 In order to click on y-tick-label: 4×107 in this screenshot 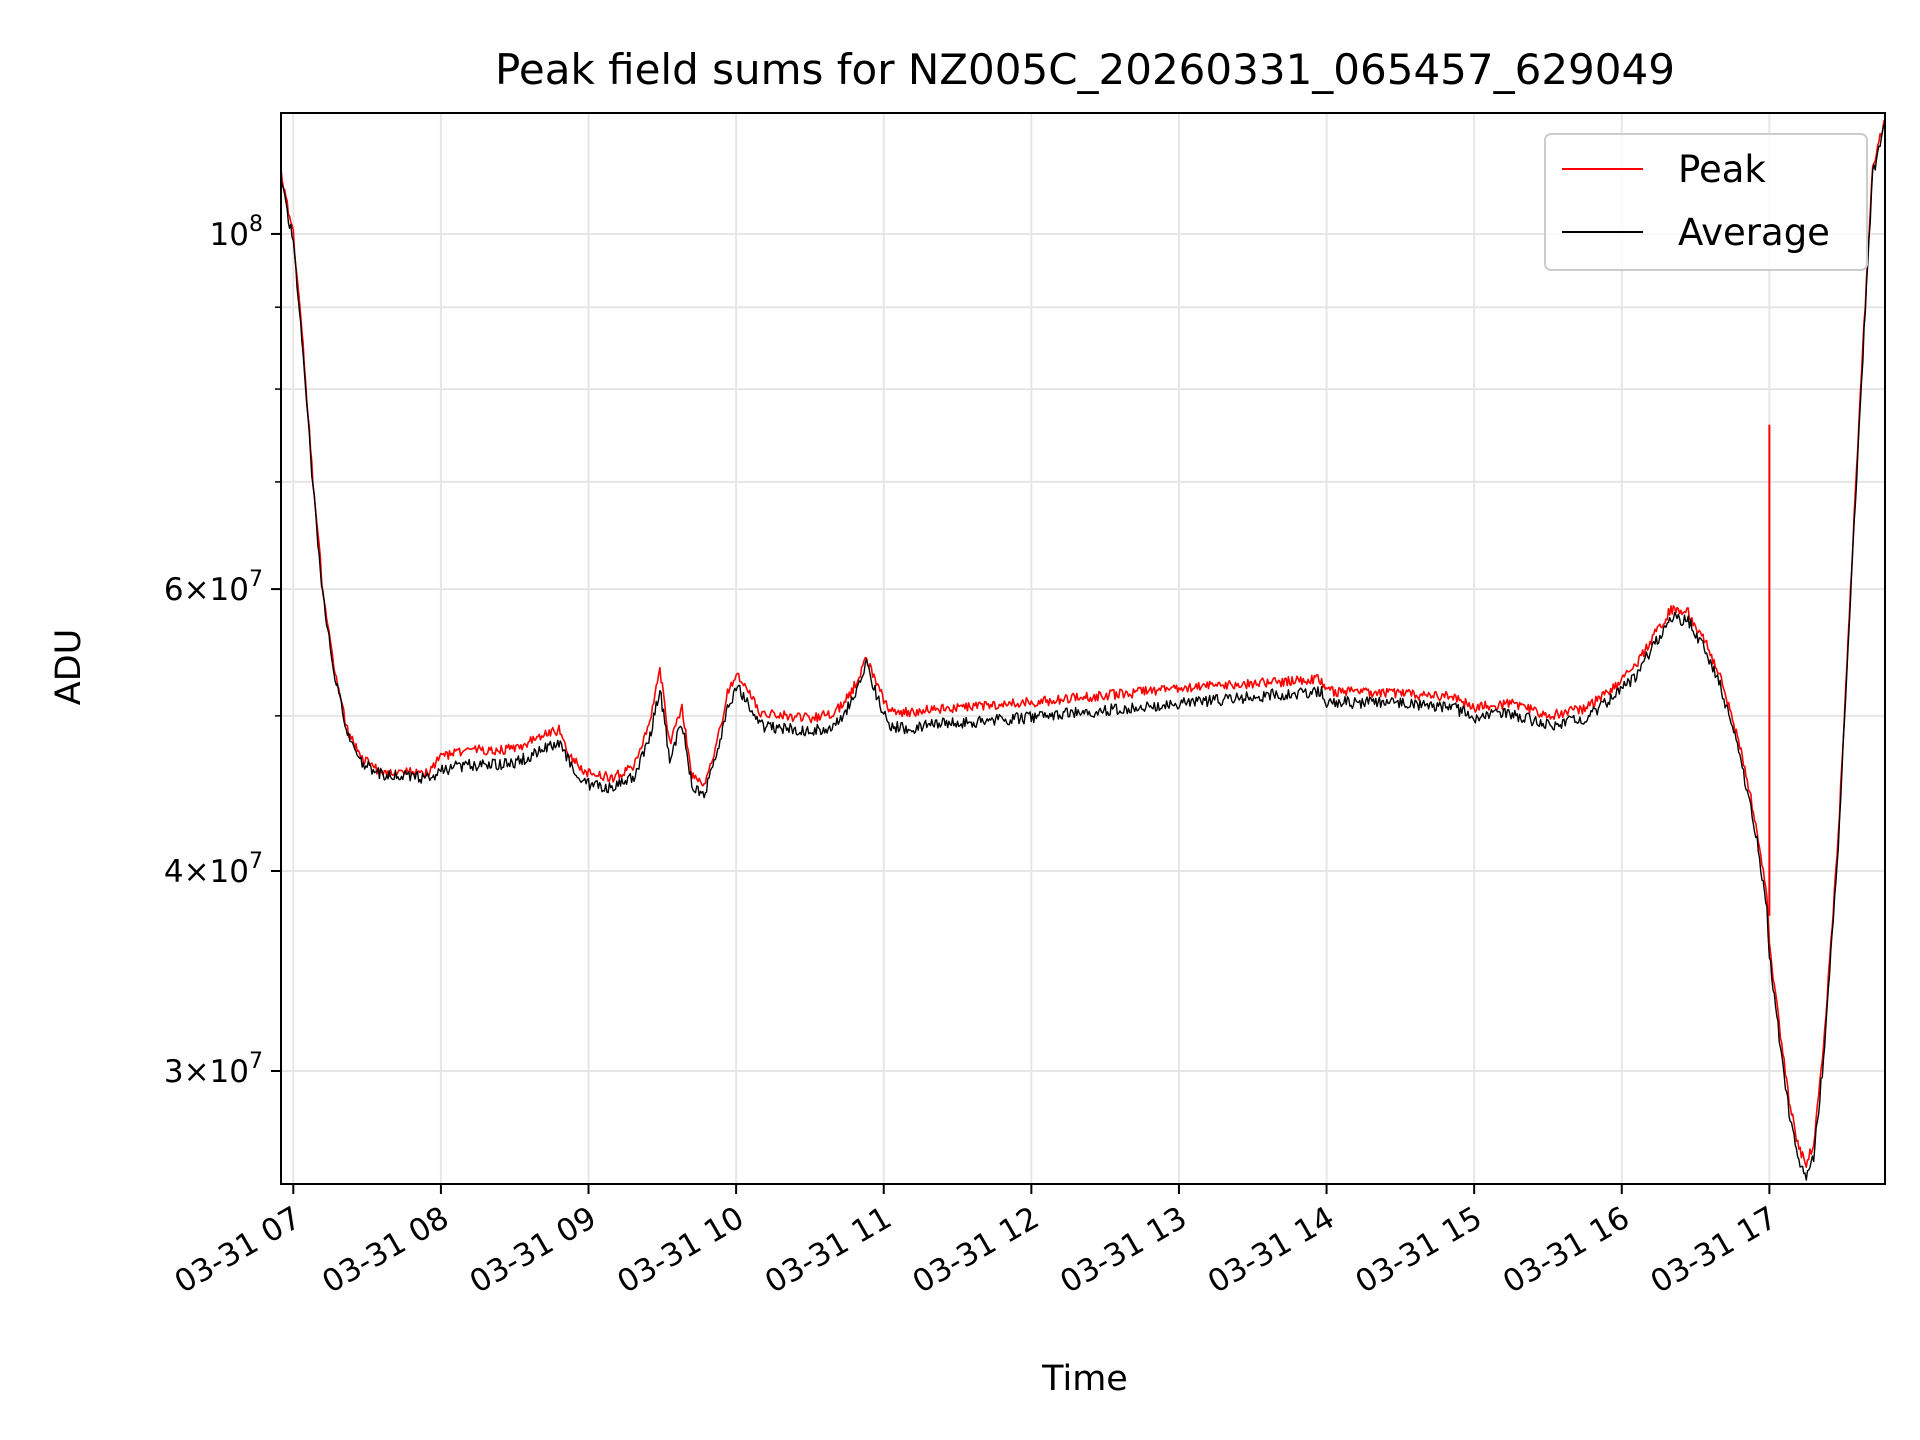, I will do `click(213, 869)`.